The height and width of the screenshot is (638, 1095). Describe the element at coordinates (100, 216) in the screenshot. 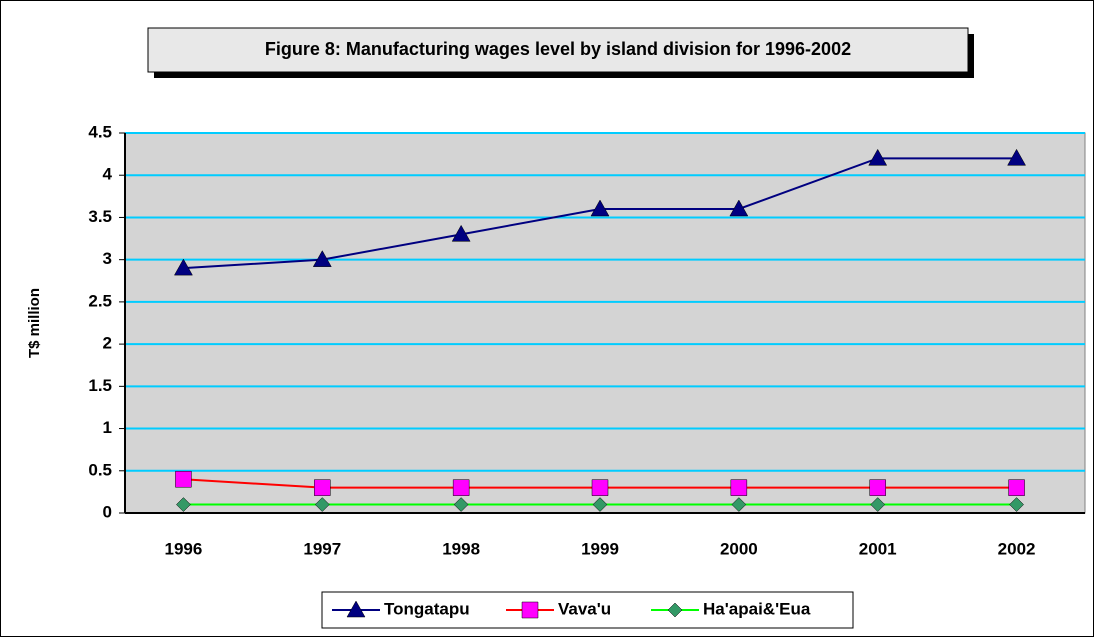

I see `y-tick-label: 3.5` at that location.